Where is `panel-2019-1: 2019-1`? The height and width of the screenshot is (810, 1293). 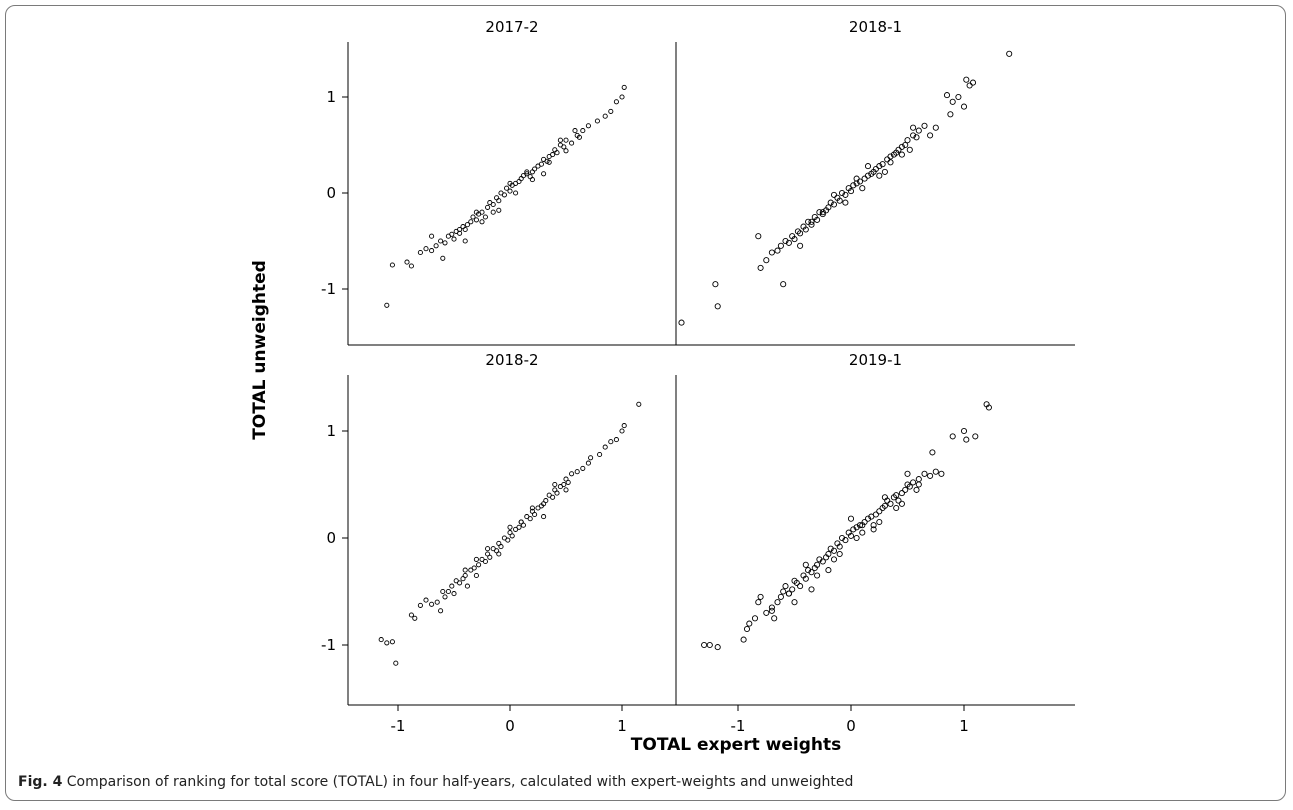 panel-2019-1: 2019-1 is located at coordinates (846, 501).